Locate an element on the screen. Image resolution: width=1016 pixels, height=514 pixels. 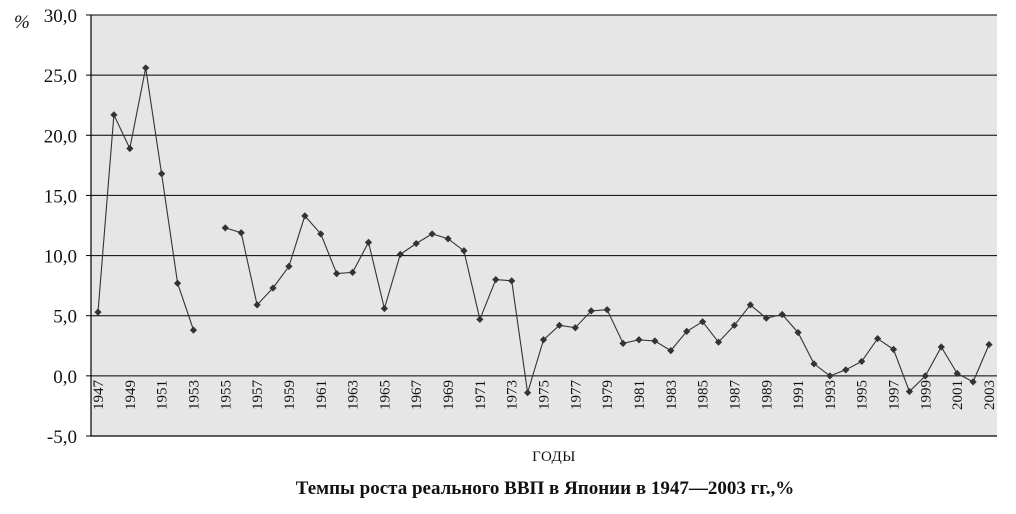
x-tick-label: 1947 is located at coordinates (99, 395).